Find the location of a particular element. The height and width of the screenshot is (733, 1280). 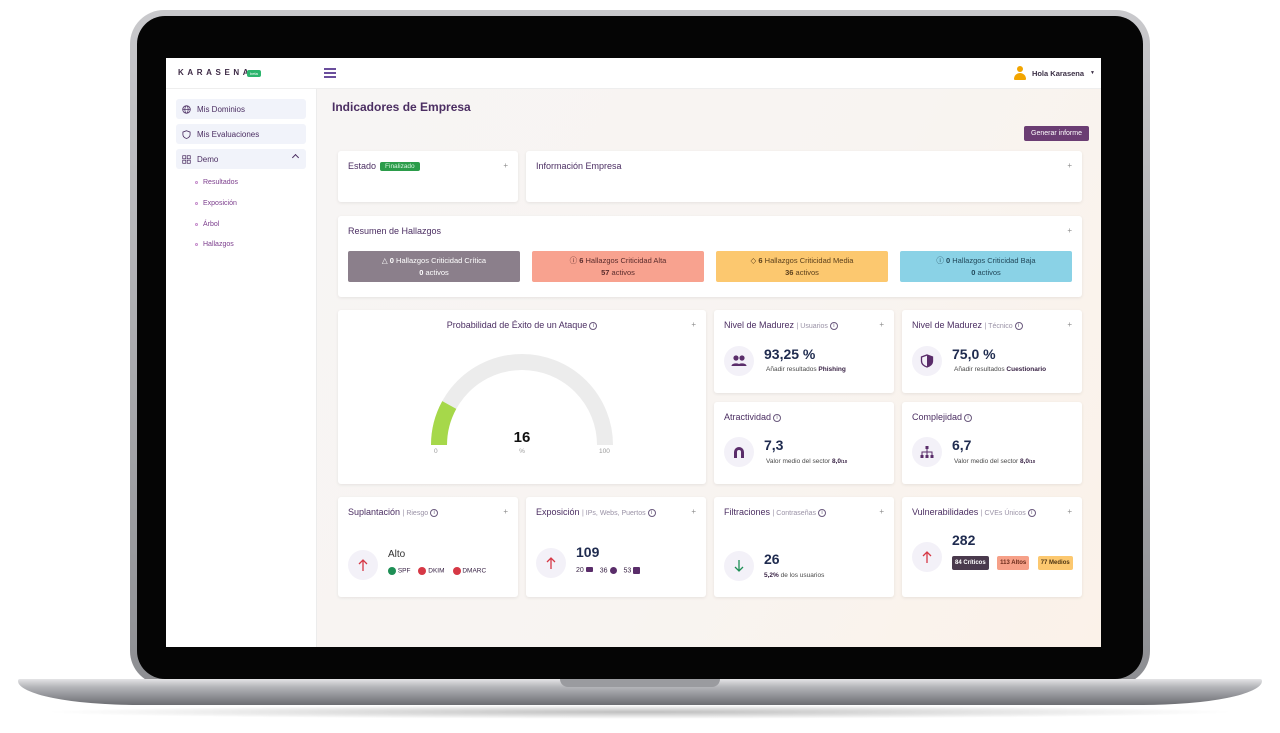

madurez-usuarios-note: Añadir resultados Phishing is located at coordinates (806, 369).